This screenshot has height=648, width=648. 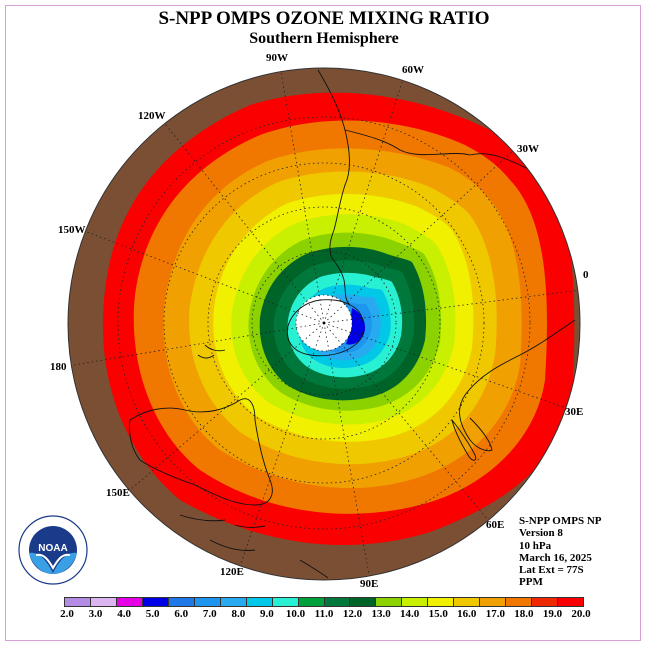 What do you see at coordinates (277, 58) in the screenshot?
I see `lon-label-90w: 90W` at bounding box center [277, 58].